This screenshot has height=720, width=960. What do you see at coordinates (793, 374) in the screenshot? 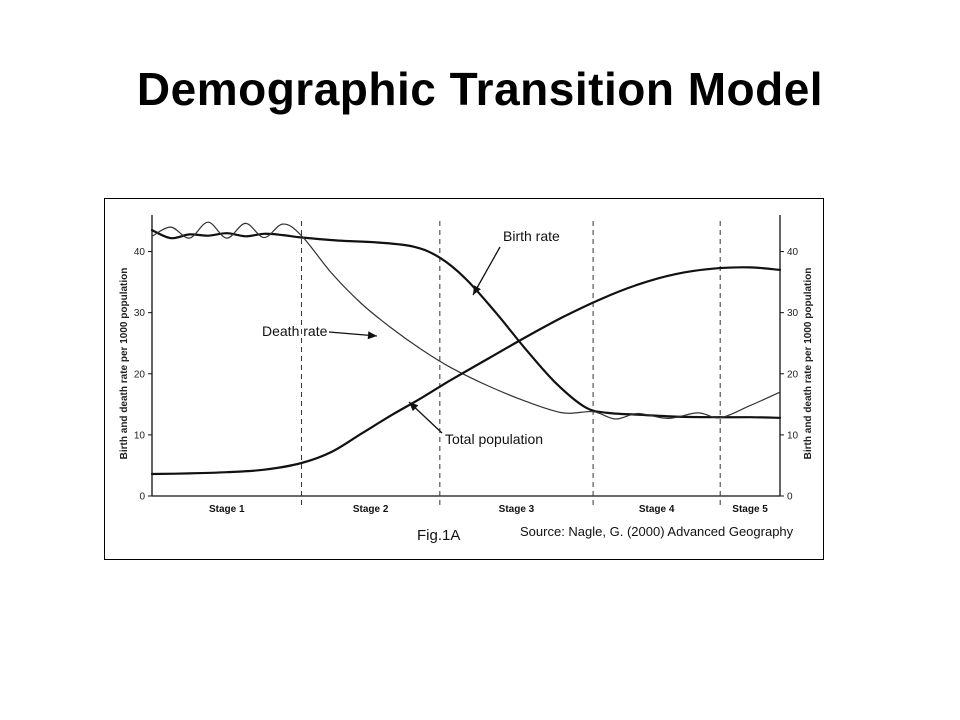
I see `y-tick-label-right: 20` at bounding box center [793, 374].